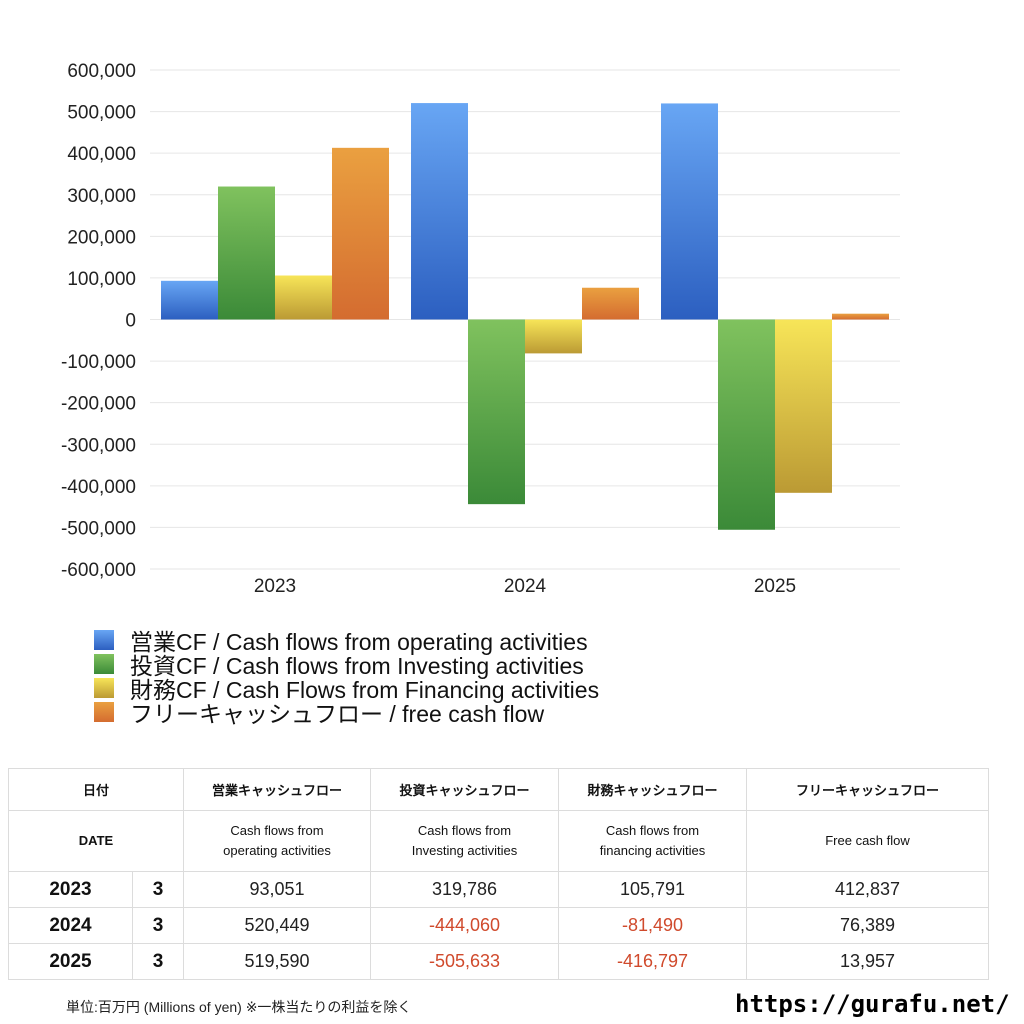 Image resolution: width=1024 pixels, height=1024 pixels. What do you see at coordinates (277, 961) in the screenshot?
I see `row-operating: 519,590` at bounding box center [277, 961].